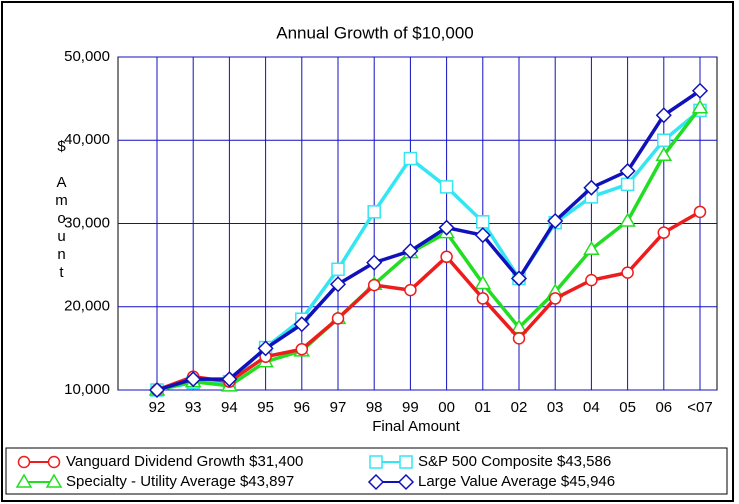  I want to click on y-tick-label: 10,000, so click(87, 389).